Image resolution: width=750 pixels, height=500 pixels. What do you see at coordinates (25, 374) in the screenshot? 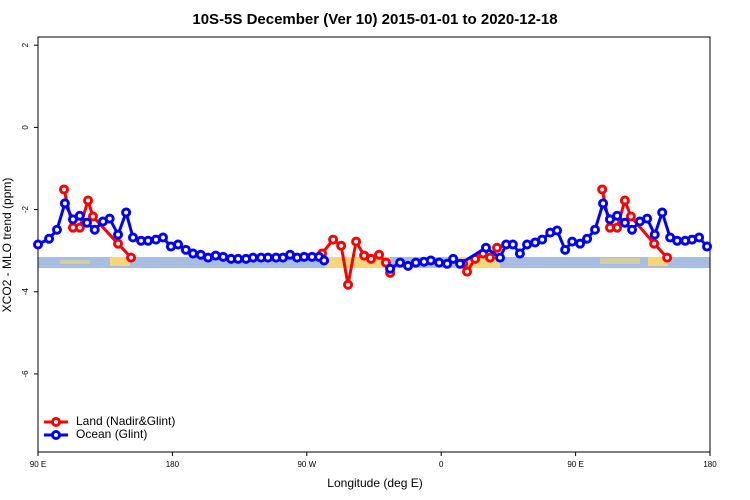
I see `y-tick-label: -6` at bounding box center [25, 374].